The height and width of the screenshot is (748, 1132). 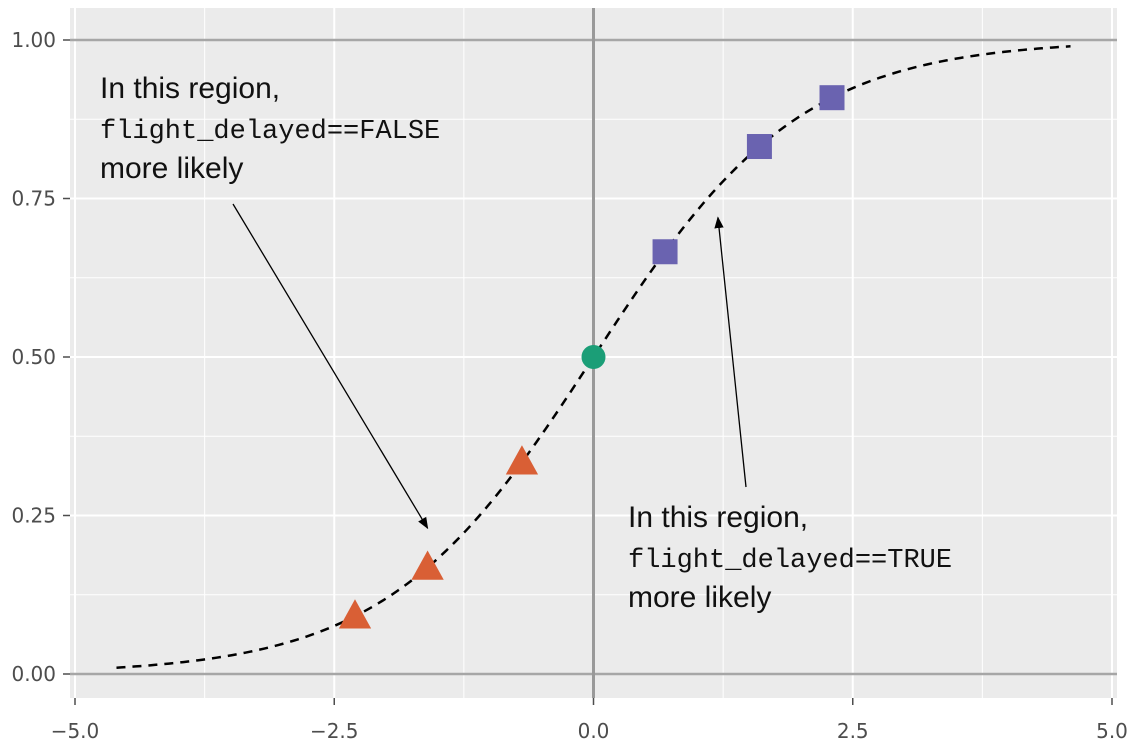 What do you see at coordinates (270, 132) in the screenshot?
I see `annotation-false-line-2: flight_delayed==FALSE` at bounding box center [270, 132].